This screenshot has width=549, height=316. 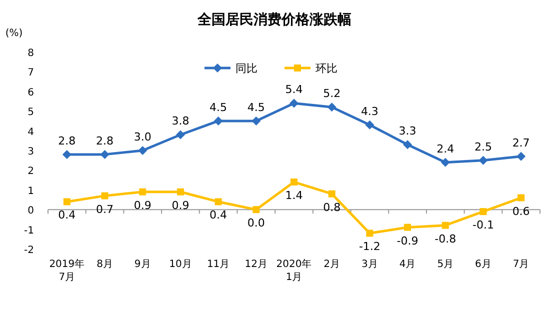 What do you see at coordinates (327, 68) in the screenshot?
I see `legend-label: 环比` at bounding box center [327, 68].